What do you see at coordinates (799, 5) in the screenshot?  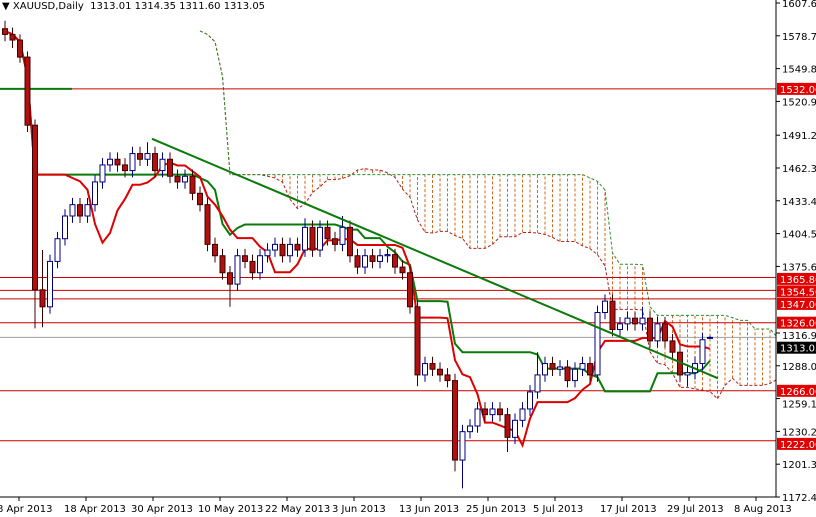 I see `y-tick-label: 1607.65` at bounding box center [799, 5].